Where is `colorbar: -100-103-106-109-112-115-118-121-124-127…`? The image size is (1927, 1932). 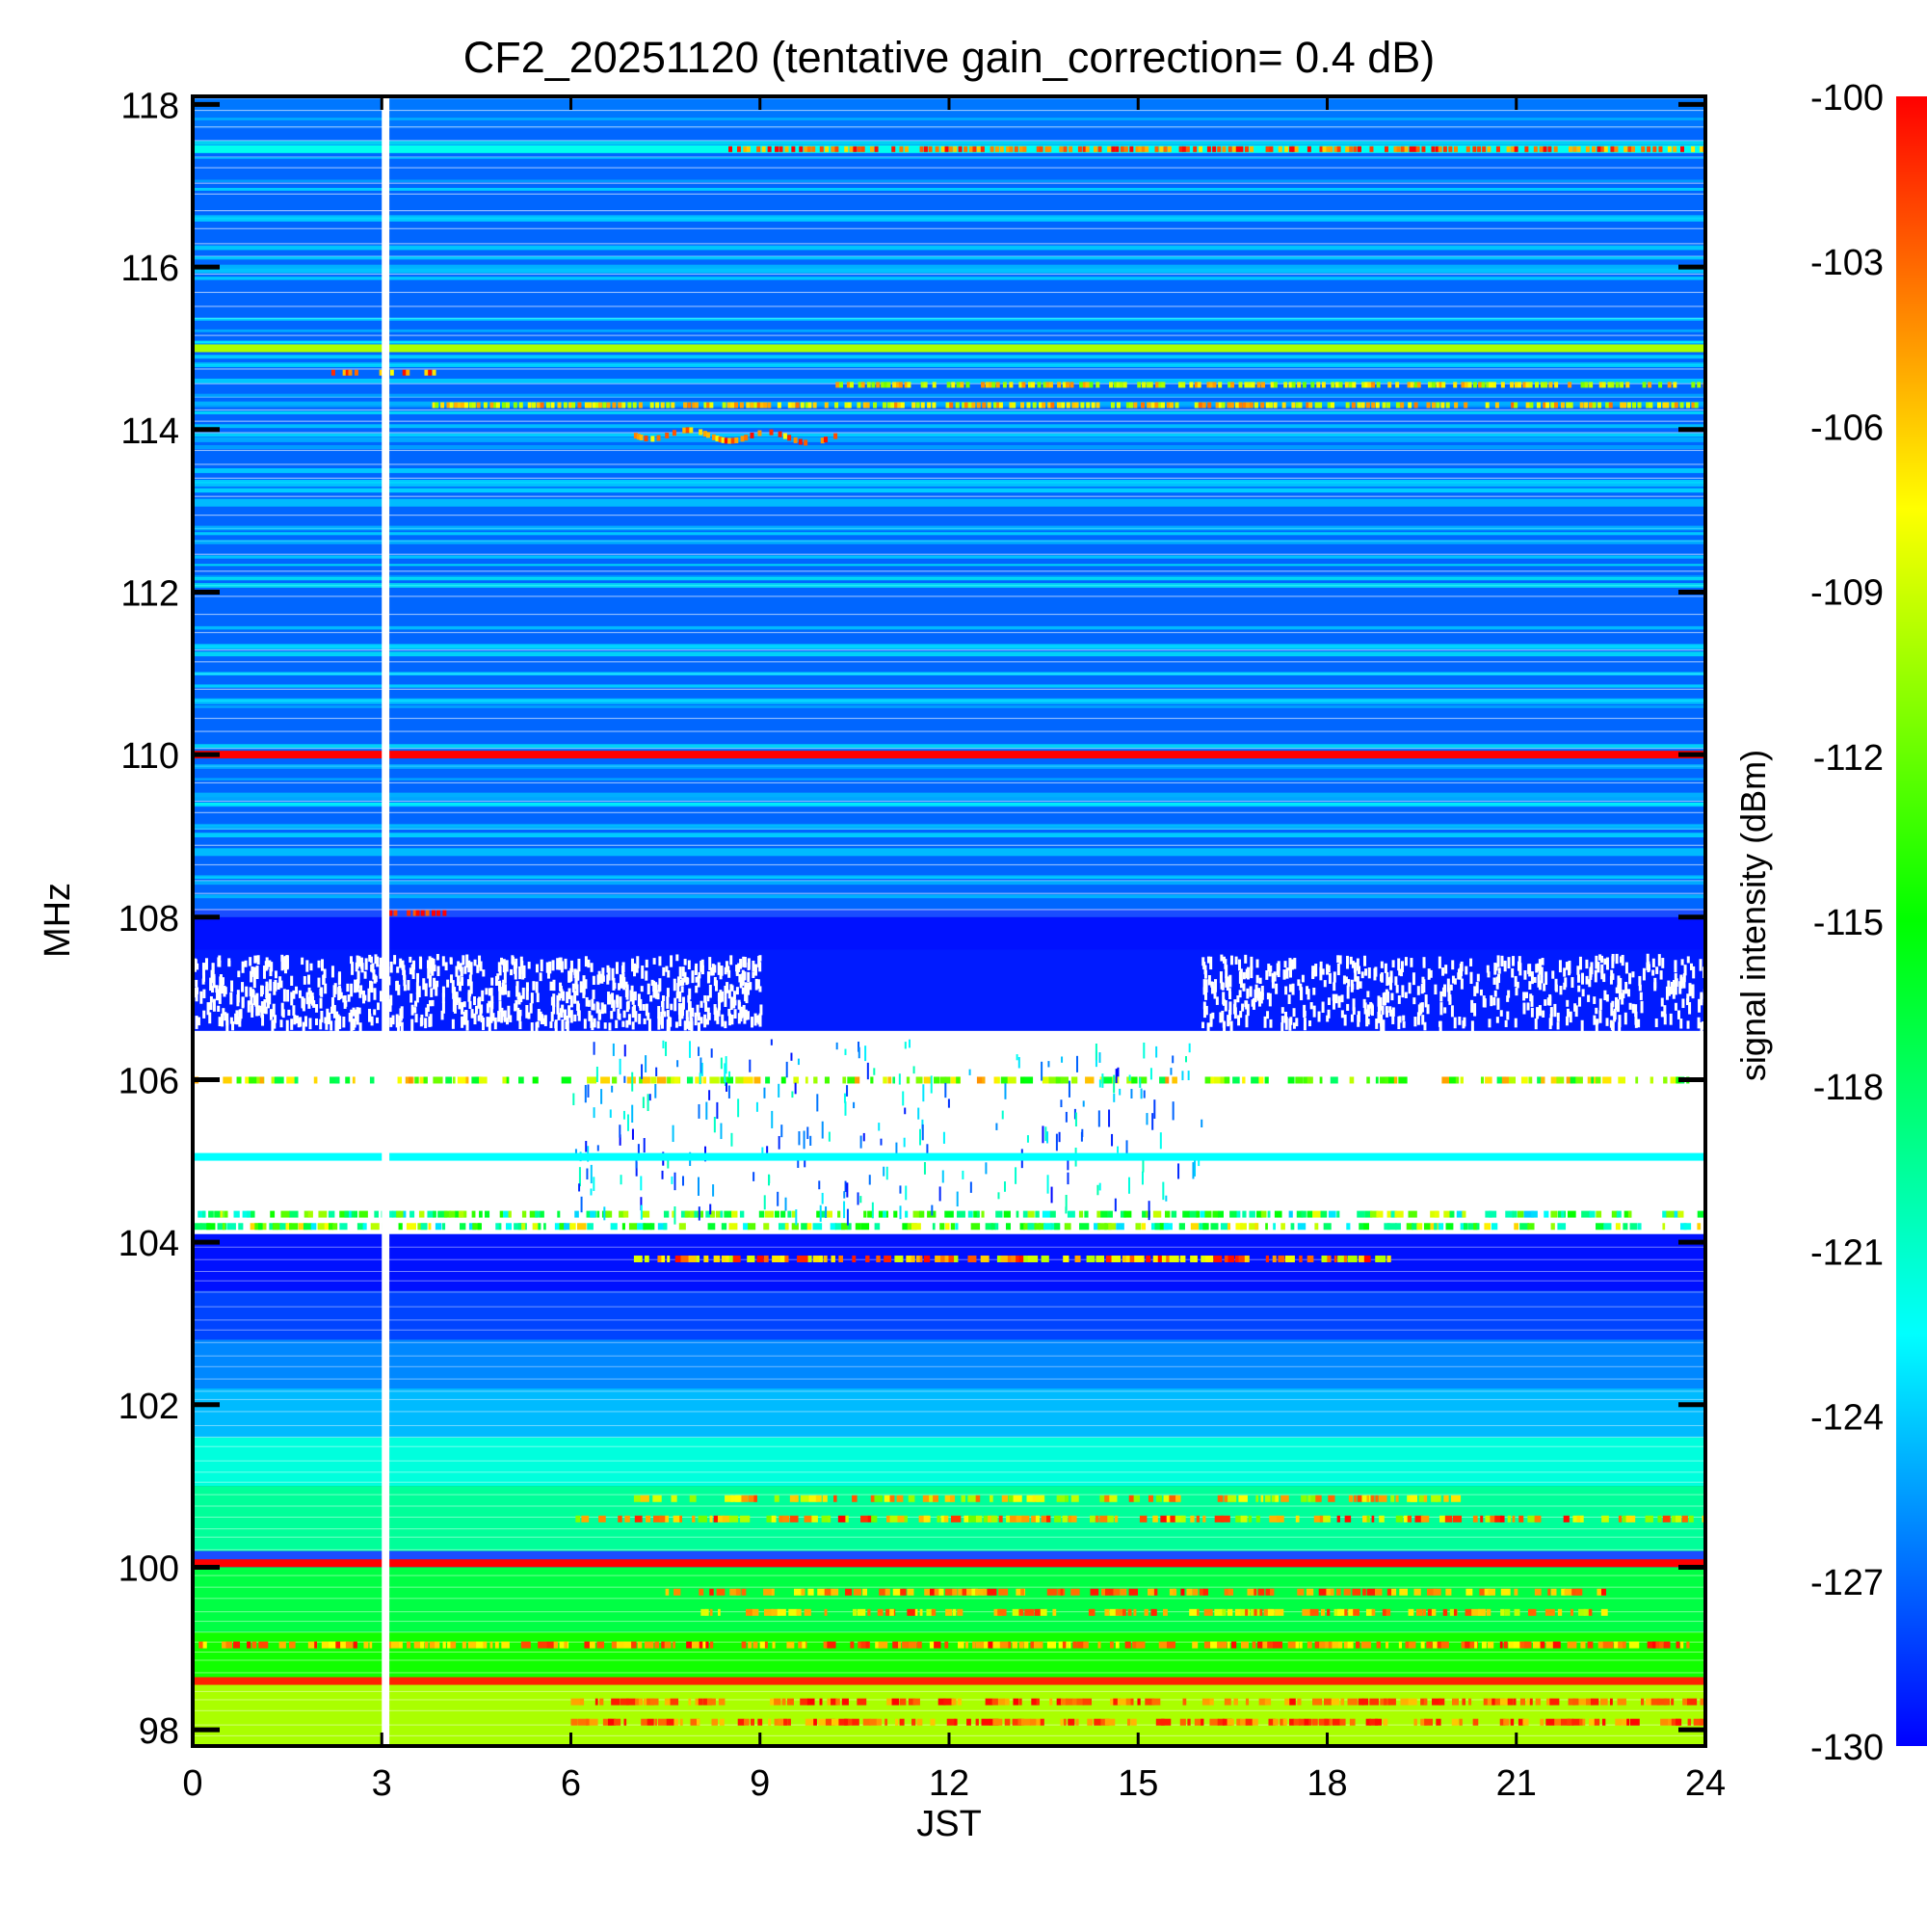
colorbar: -100-103-106-109-112-115-118-121-124-127… is located at coordinates (1830, 923).